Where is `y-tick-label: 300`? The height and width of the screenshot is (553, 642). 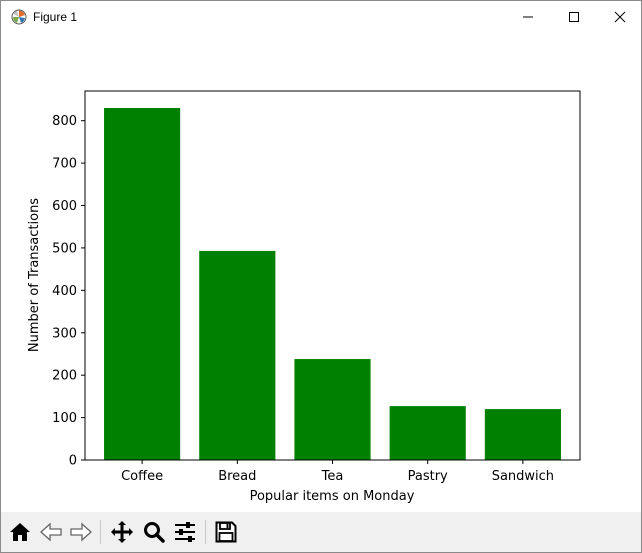
y-tick-label: 300 is located at coordinates (64, 333).